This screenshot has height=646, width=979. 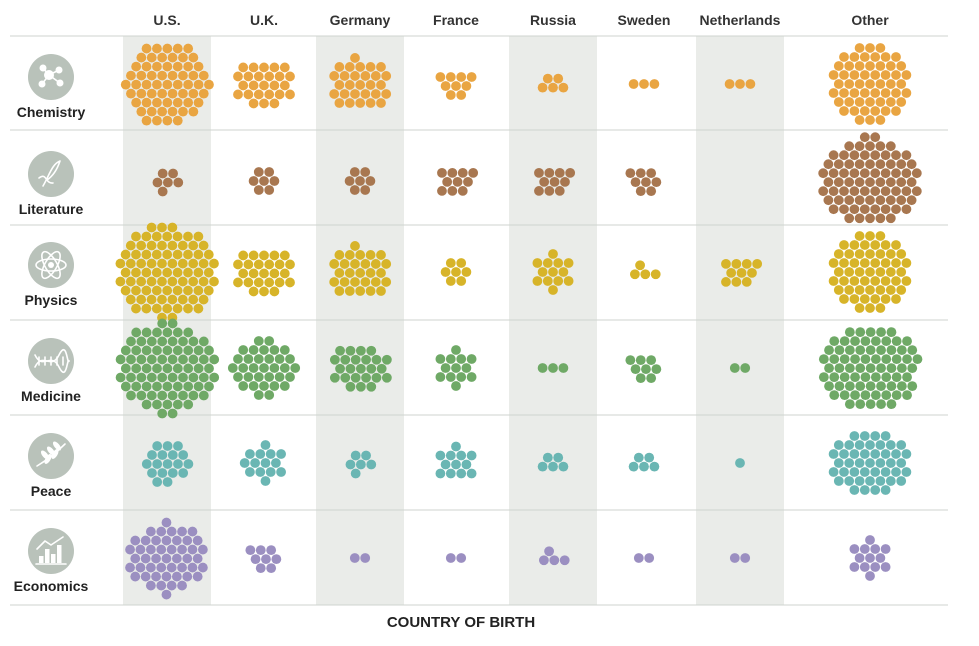 I want to click on cluster-medicine-other, so click(x=870, y=368).